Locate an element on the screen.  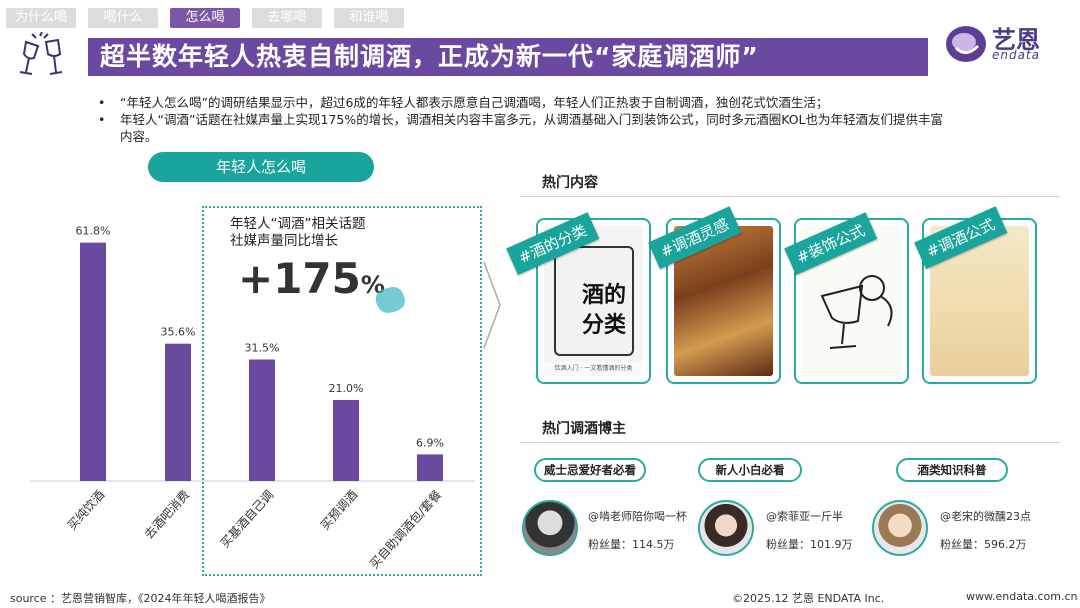
chevron-right-icon is located at coordinates (492, 305).